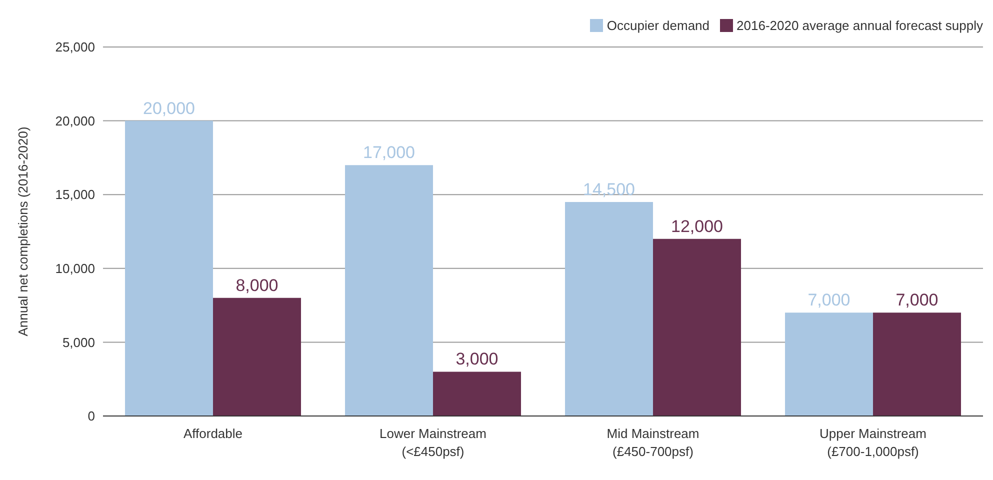 The image size is (993, 480). What do you see at coordinates (75, 268) in the screenshot?
I see `y-tick-label: 10,000` at bounding box center [75, 268].